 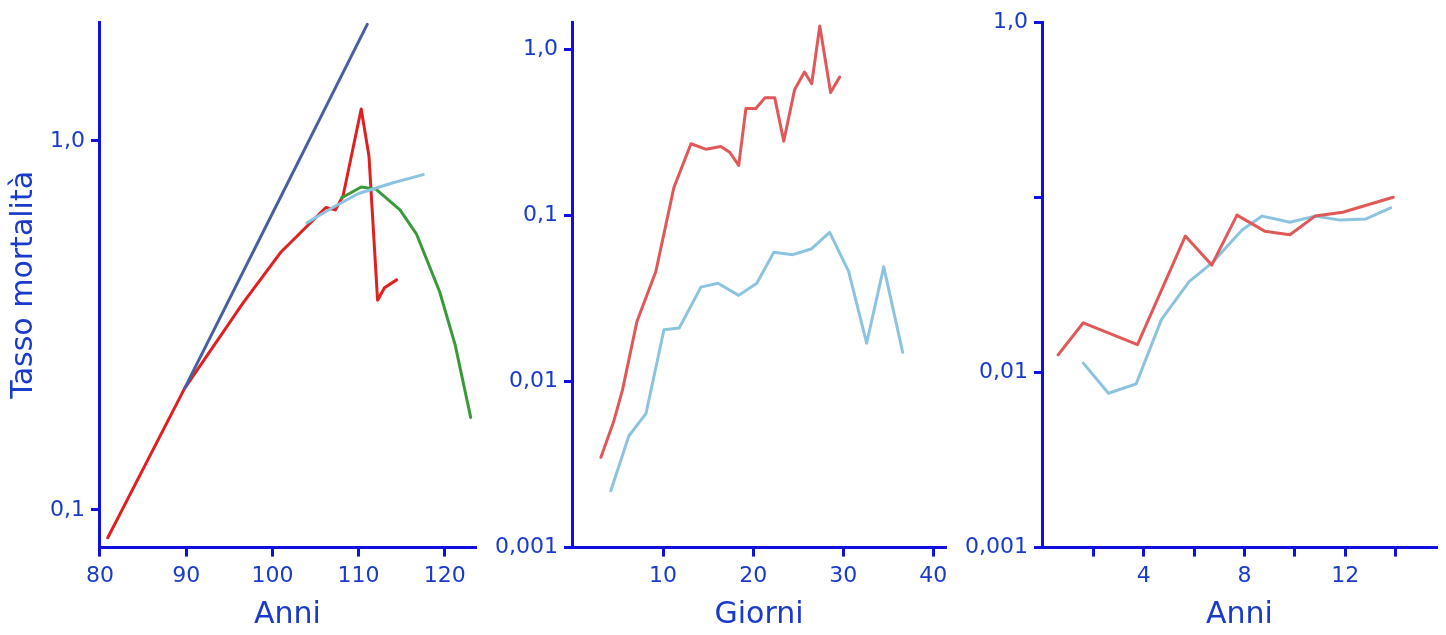 I want to click on x-tick-label: 80, so click(x=99, y=574).